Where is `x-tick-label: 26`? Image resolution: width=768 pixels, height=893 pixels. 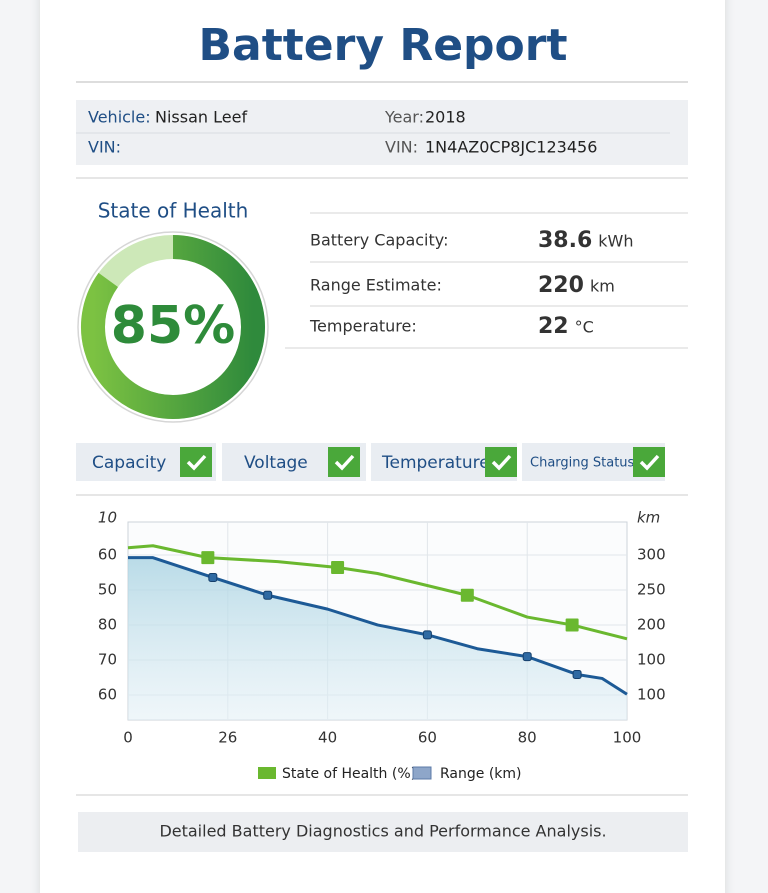
x-tick-label: 26 is located at coordinates (227, 738).